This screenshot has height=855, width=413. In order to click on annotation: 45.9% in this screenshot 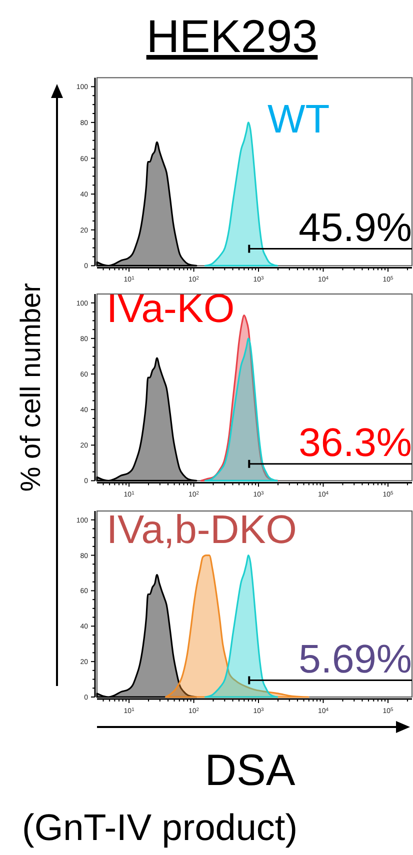, I will do `click(355, 228)`.